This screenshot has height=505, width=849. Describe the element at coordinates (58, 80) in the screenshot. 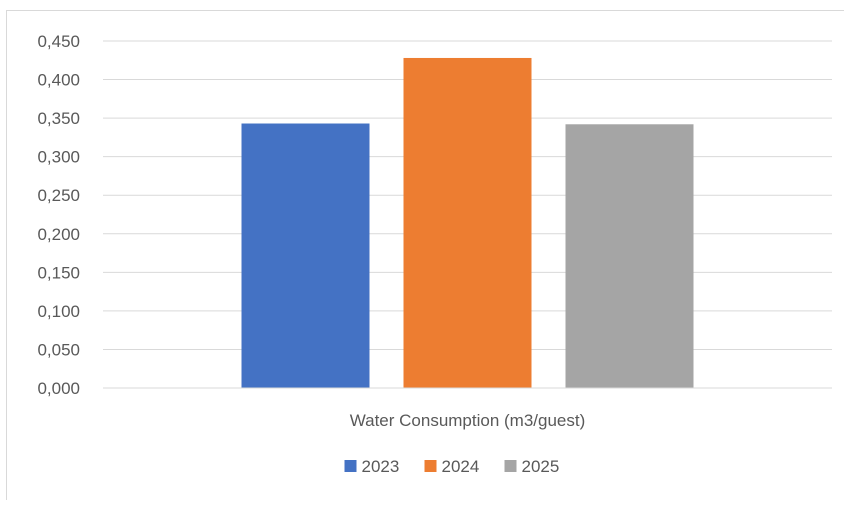

I see `y-tick-label: 0,400` at that location.